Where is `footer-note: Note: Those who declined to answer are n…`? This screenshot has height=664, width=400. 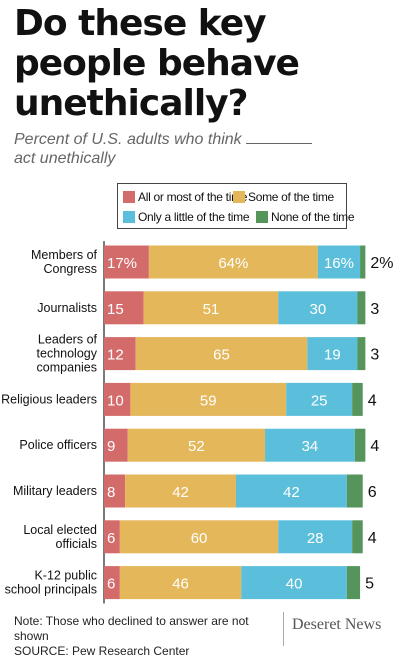
footer-note: Note: Those who declined to answer are n… is located at coordinates (131, 628).